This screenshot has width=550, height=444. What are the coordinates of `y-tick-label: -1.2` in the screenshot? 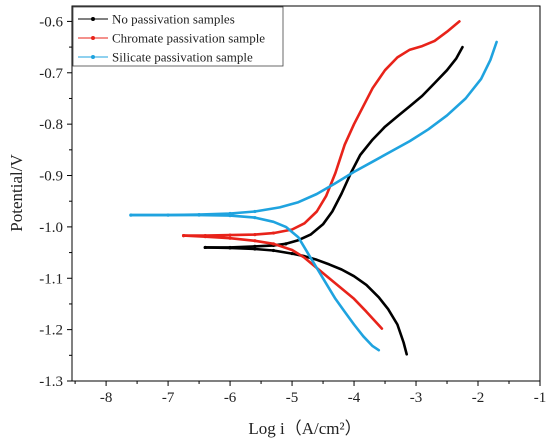 It's located at (51, 331).